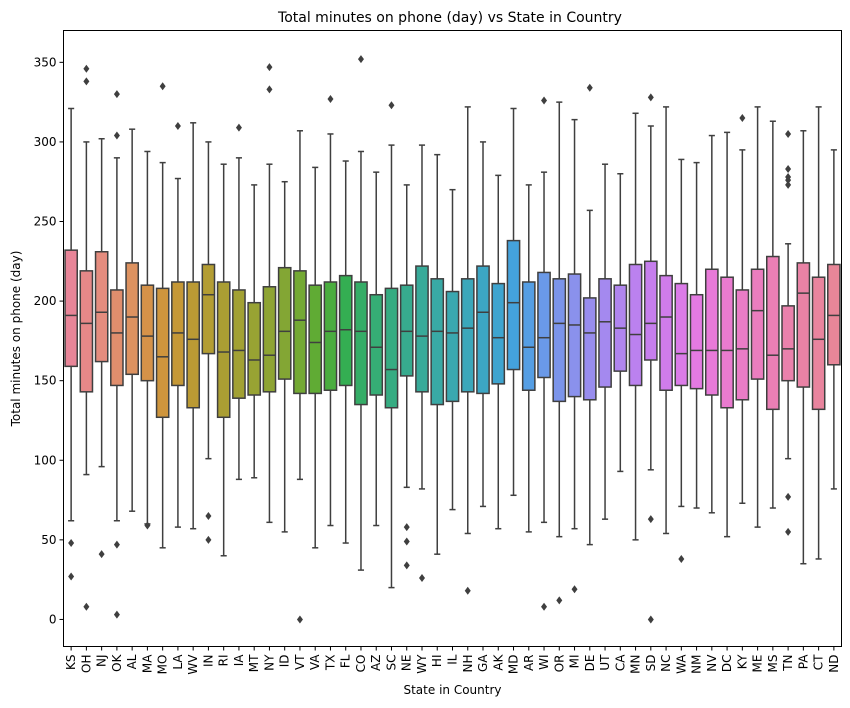 This screenshot has width=850, height=708. I want to click on box-sc, so click(391, 345).